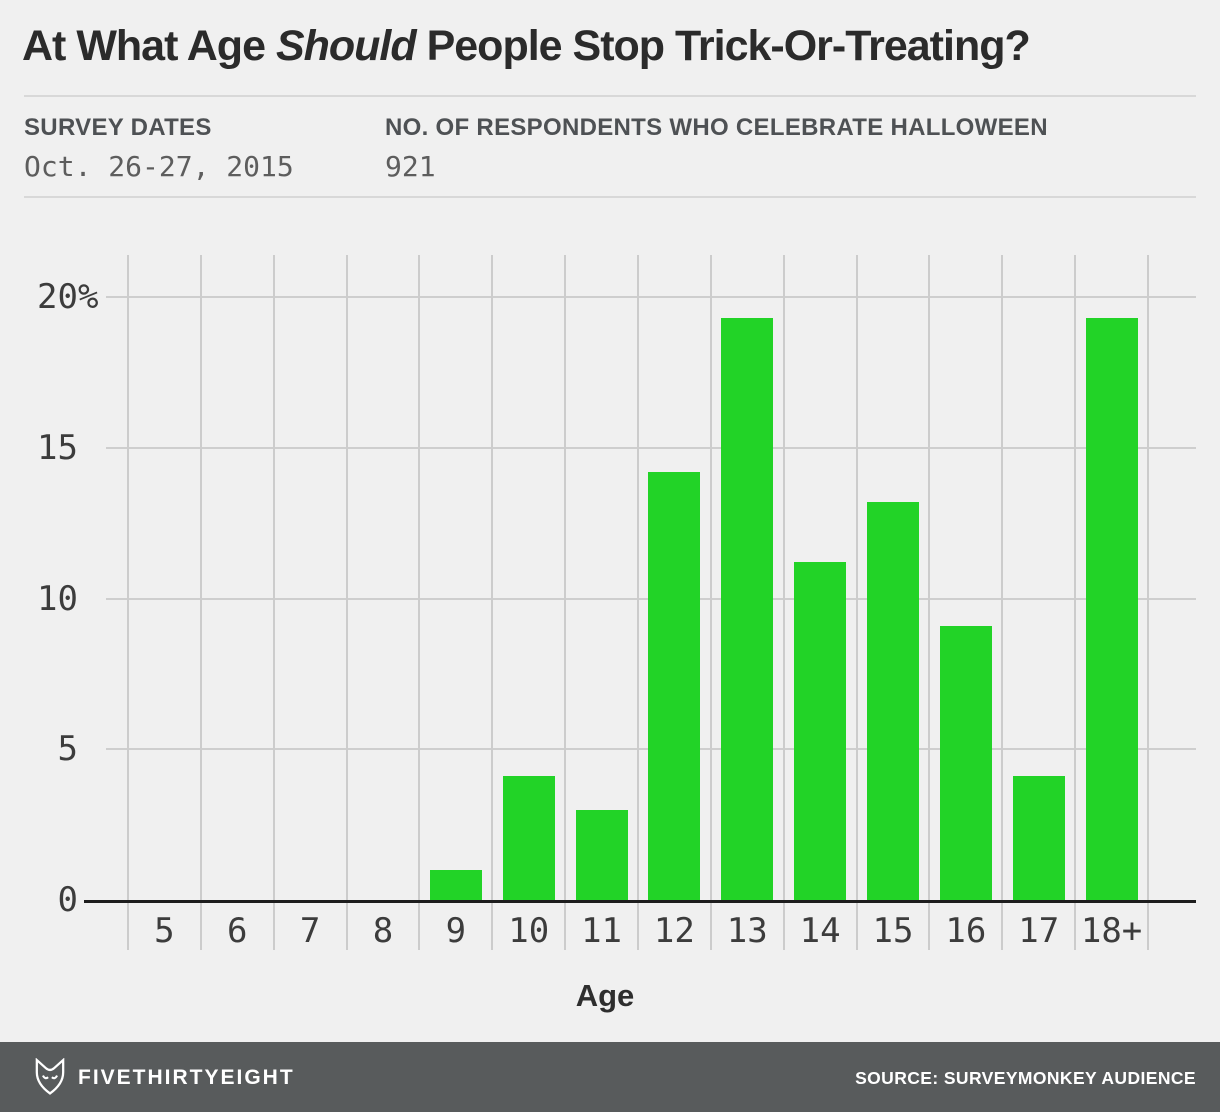 This screenshot has width=1220, height=1112. Describe the element at coordinates (456, 931) in the screenshot. I see `x-tick-label-9: 9` at that location.